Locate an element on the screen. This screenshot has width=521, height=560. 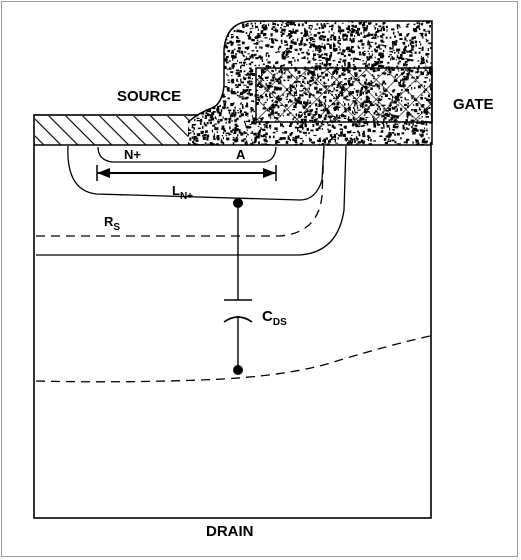
l-n-plus-label: LN+ is located at coordinates (182, 192).